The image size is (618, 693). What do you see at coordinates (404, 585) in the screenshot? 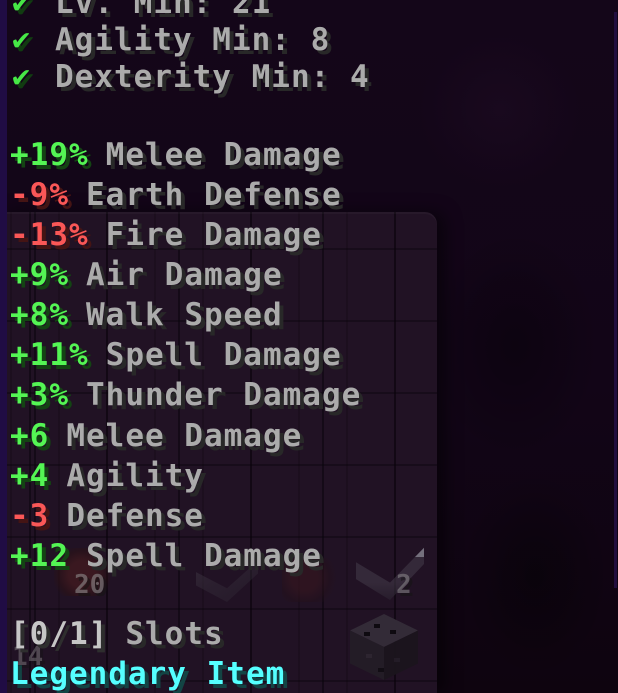
I see `stack-count: 2` at bounding box center [404, 585].